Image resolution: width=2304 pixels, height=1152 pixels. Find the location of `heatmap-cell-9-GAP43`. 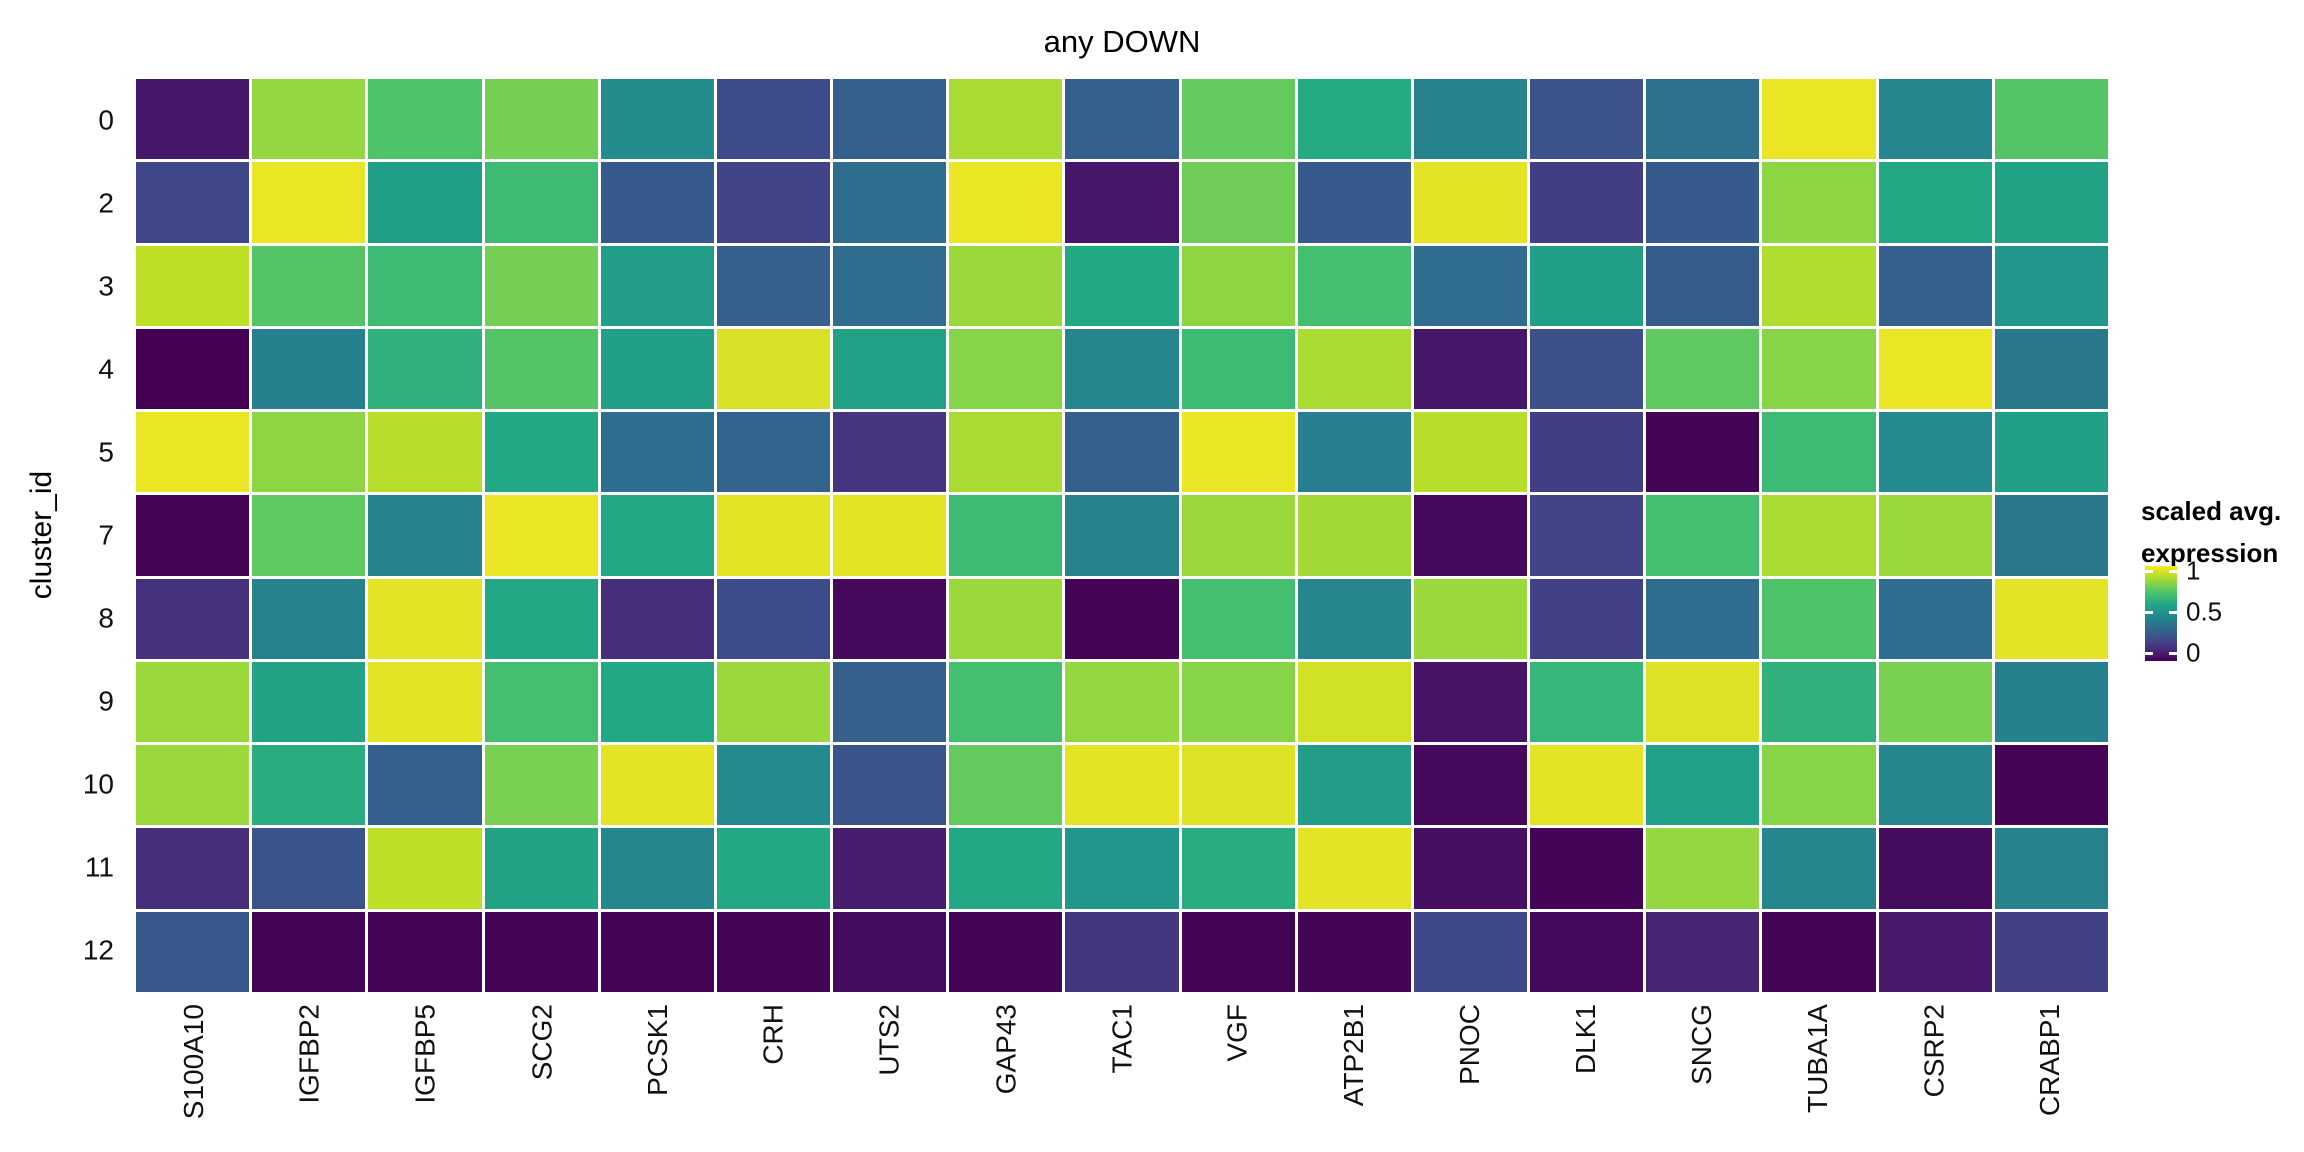

heatmap-cell-9-GAP43 is located at coordinates (1006, 702).